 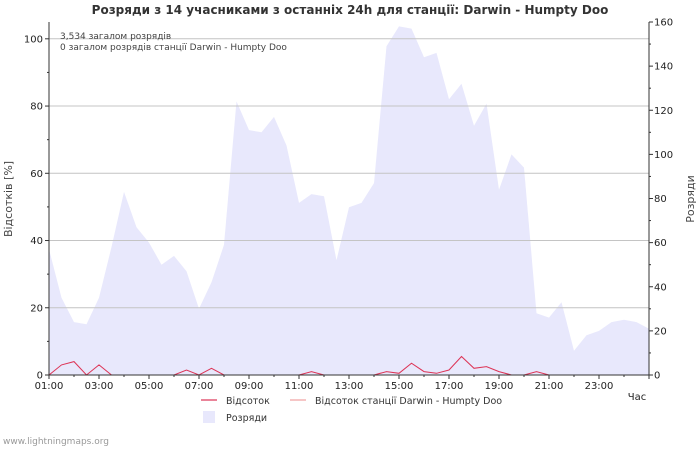 I want to click on y-right-tick-label: 40, so click(x=660, y=287).